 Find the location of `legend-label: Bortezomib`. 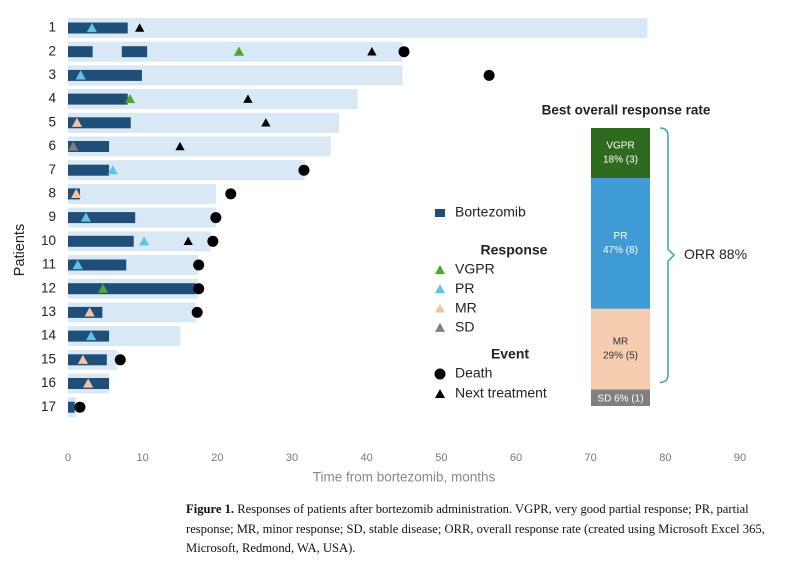

legend-label: Bortezomib is located at coordinates (490, 212).